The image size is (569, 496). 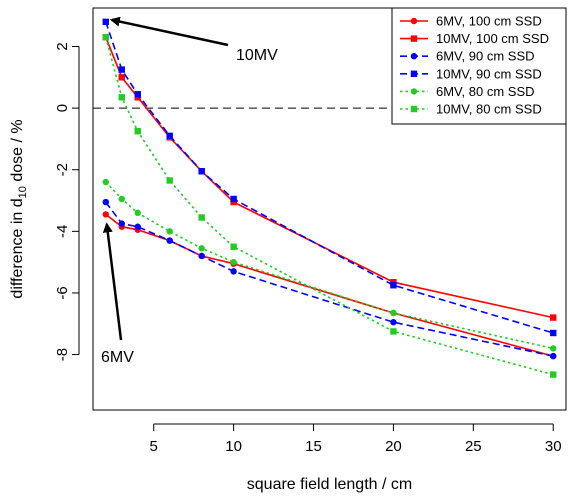 I want to click on x-tick-label-3: 20, so click(x=393, y=446).